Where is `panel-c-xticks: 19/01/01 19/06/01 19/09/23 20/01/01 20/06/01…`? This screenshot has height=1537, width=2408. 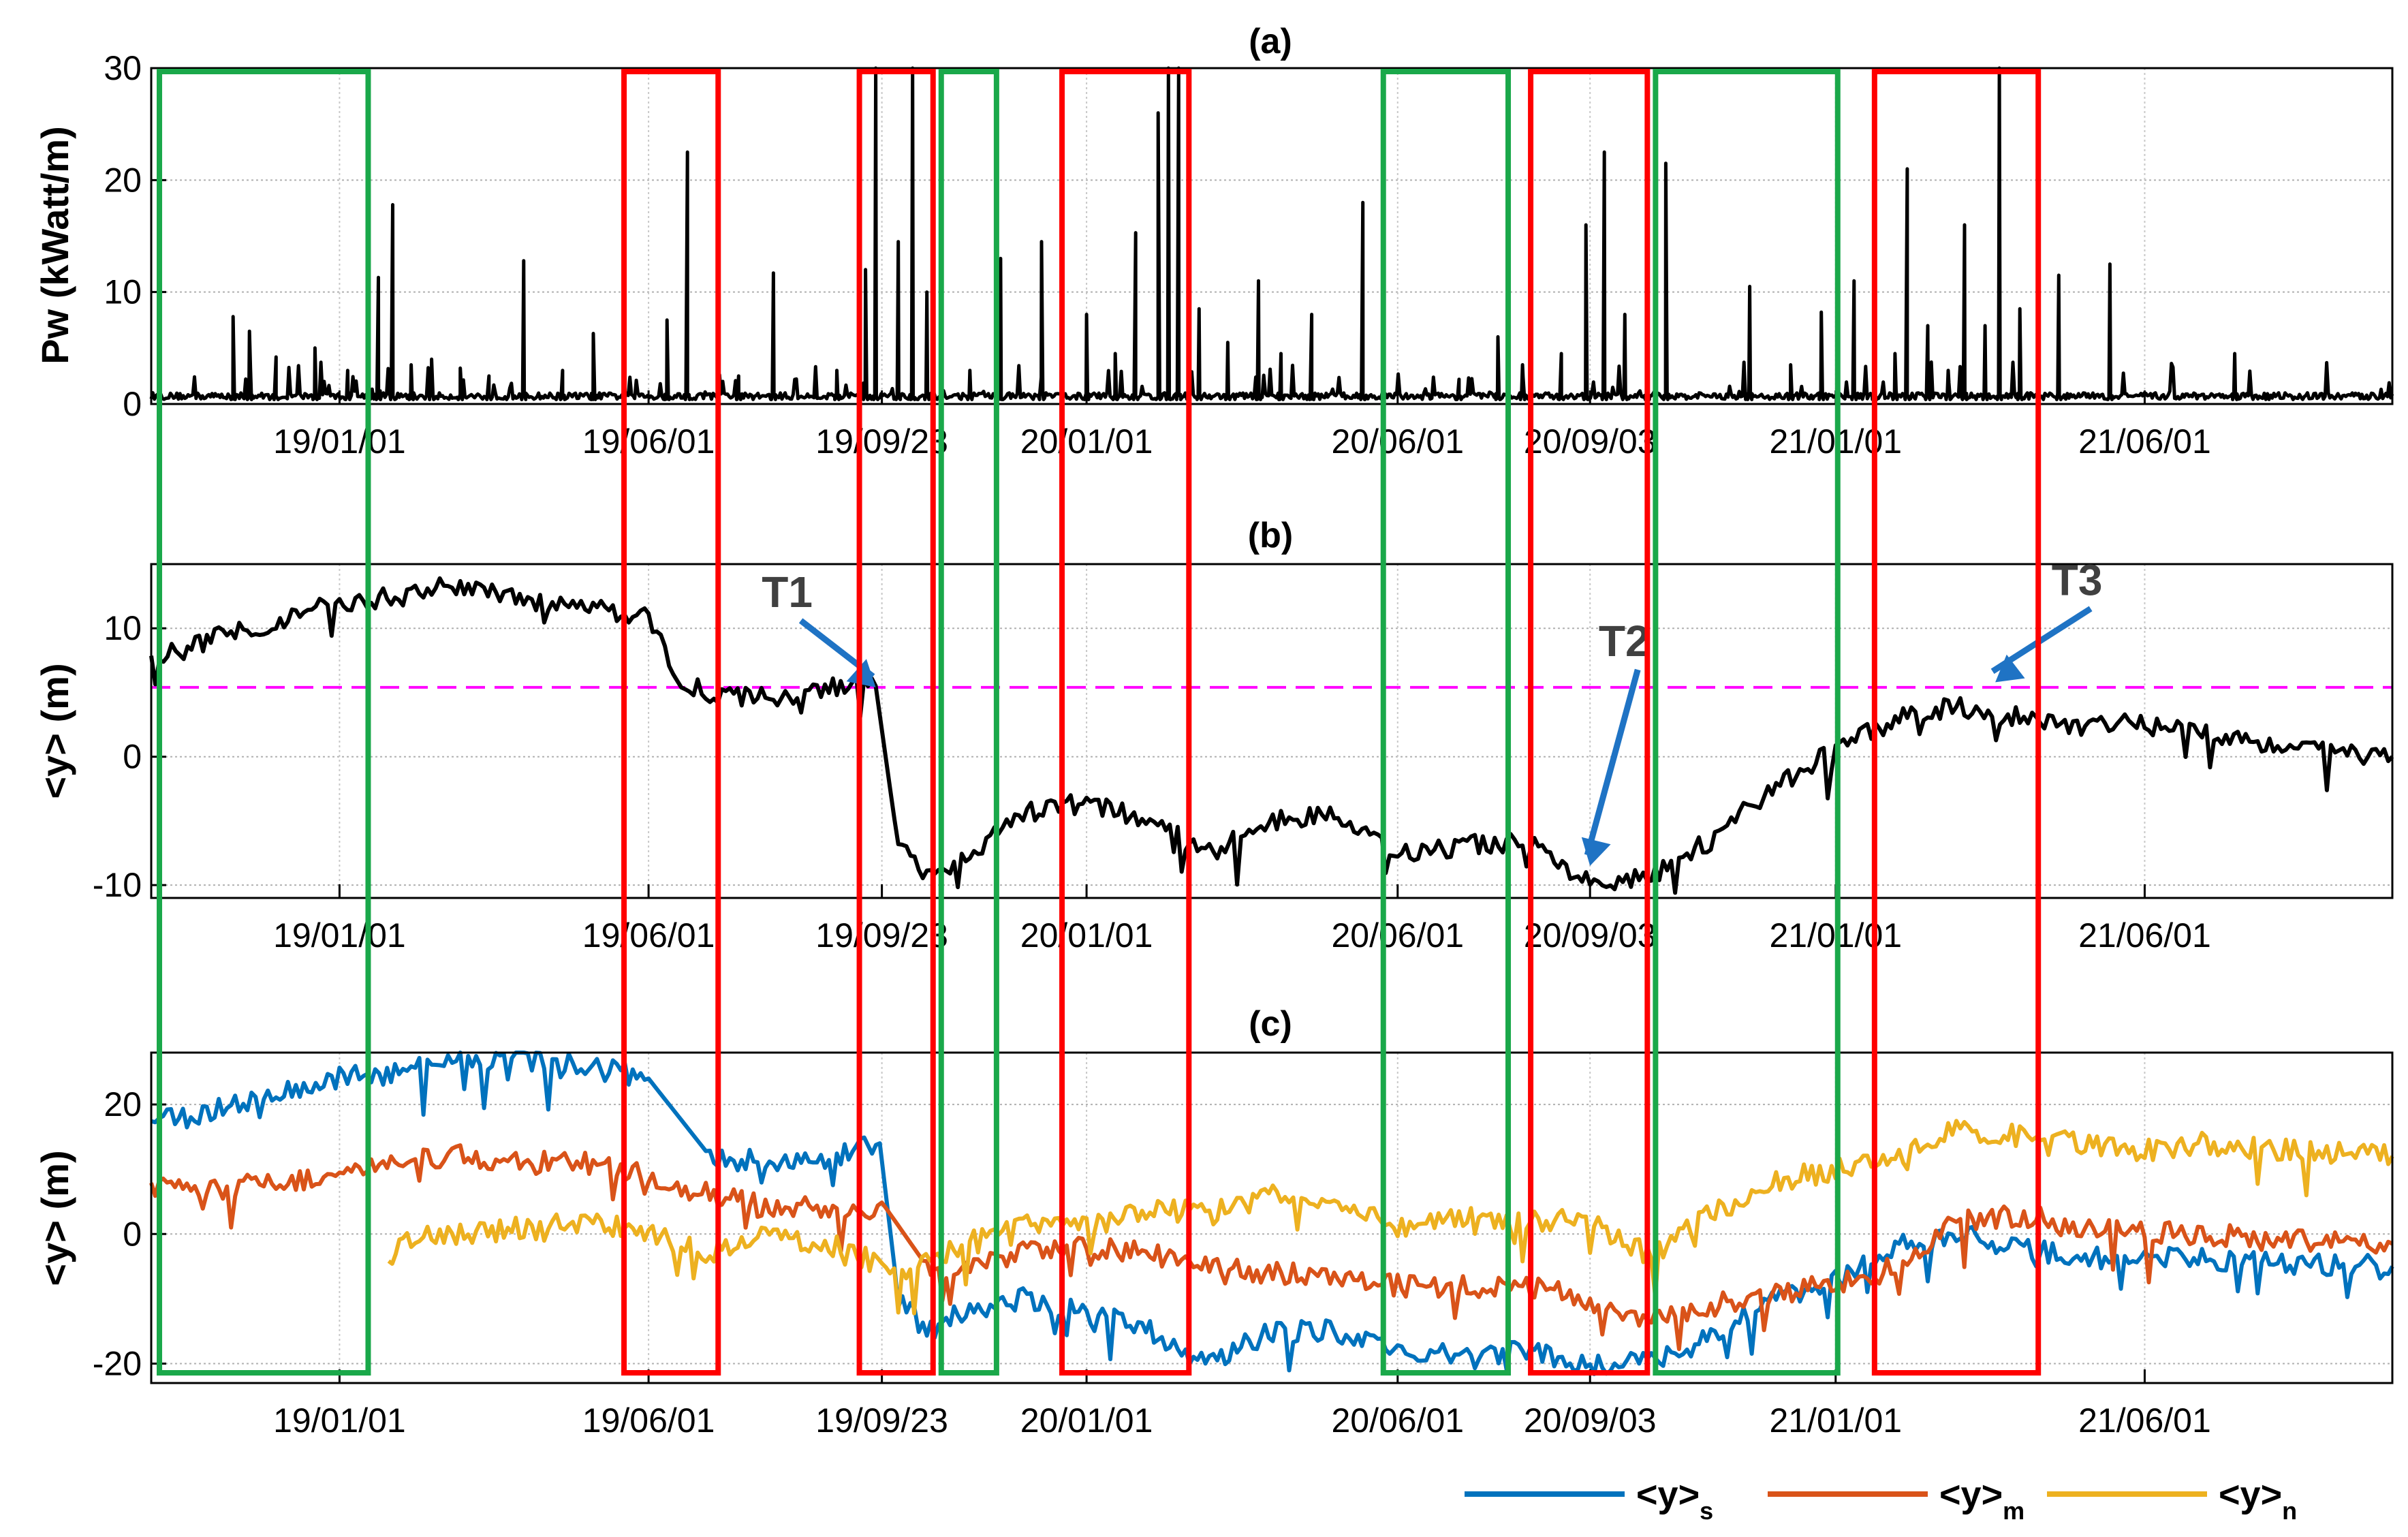 panel-c-xticks: 19/01/01 19/06/01 19/09/23 20/01/01 20/06/01… is located at coordinates (1242, 1404).